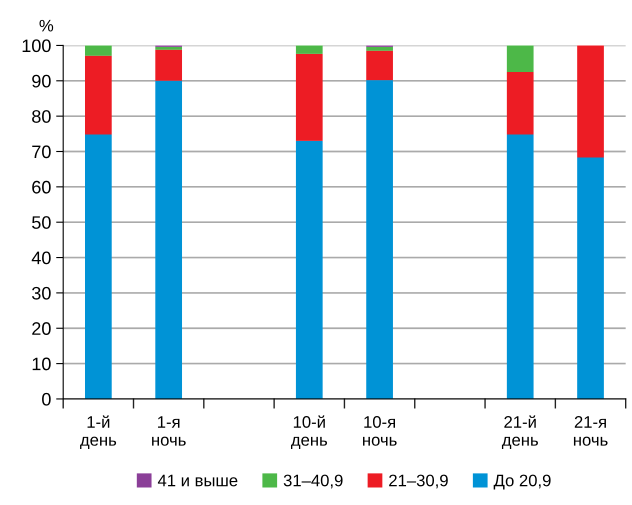  I want to click on x-tick-label: 1-й день, so click(98, 432).